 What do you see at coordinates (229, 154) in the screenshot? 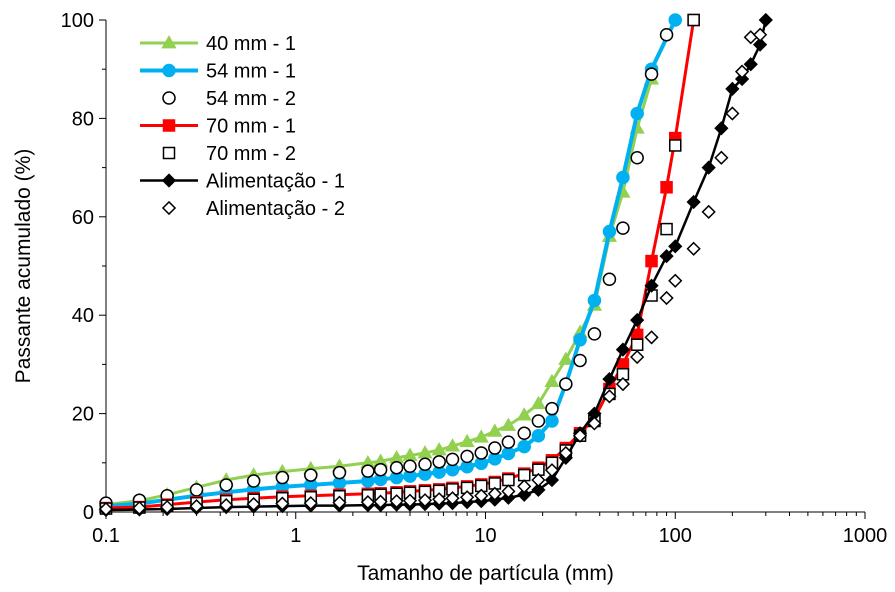
I see `legend-item-5: 70 mm - 2` at bounding box center [229, 154].